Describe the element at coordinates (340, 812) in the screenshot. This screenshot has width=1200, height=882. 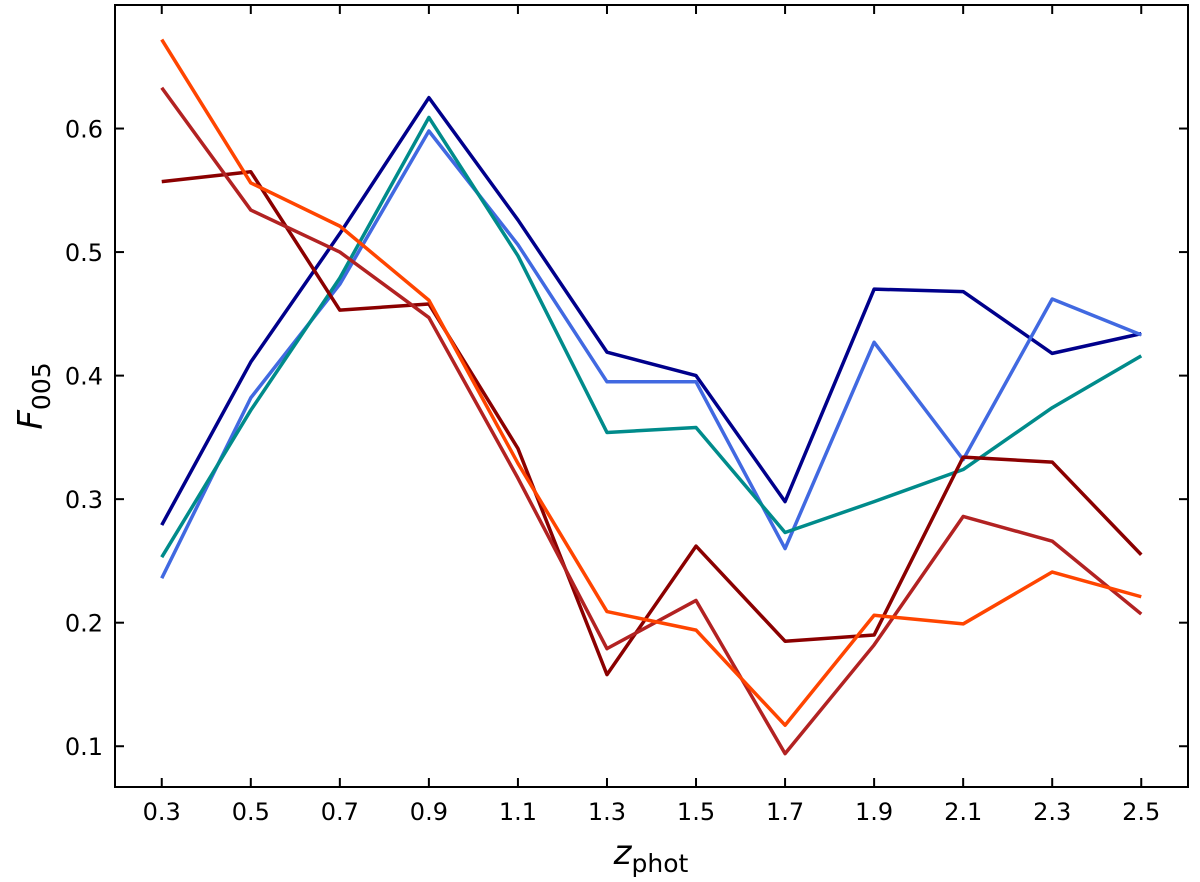
I see `x-tick-label: 0.7` at that location.